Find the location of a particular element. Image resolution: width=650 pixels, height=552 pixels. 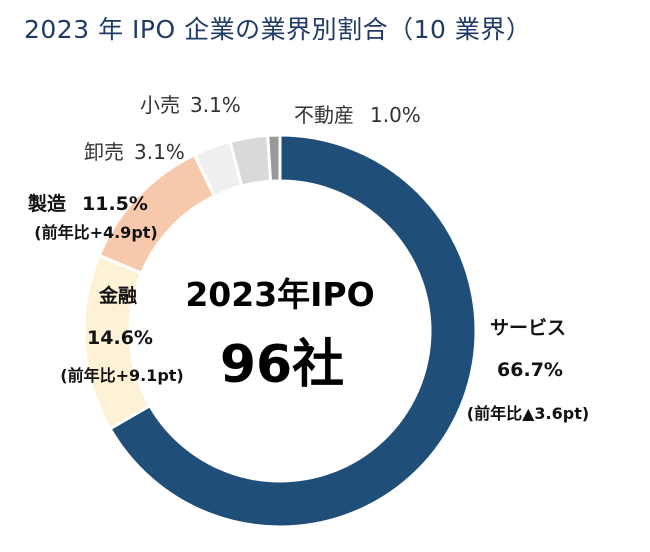

label-retail-value: 3.1% is located at coordinates (215, 105).